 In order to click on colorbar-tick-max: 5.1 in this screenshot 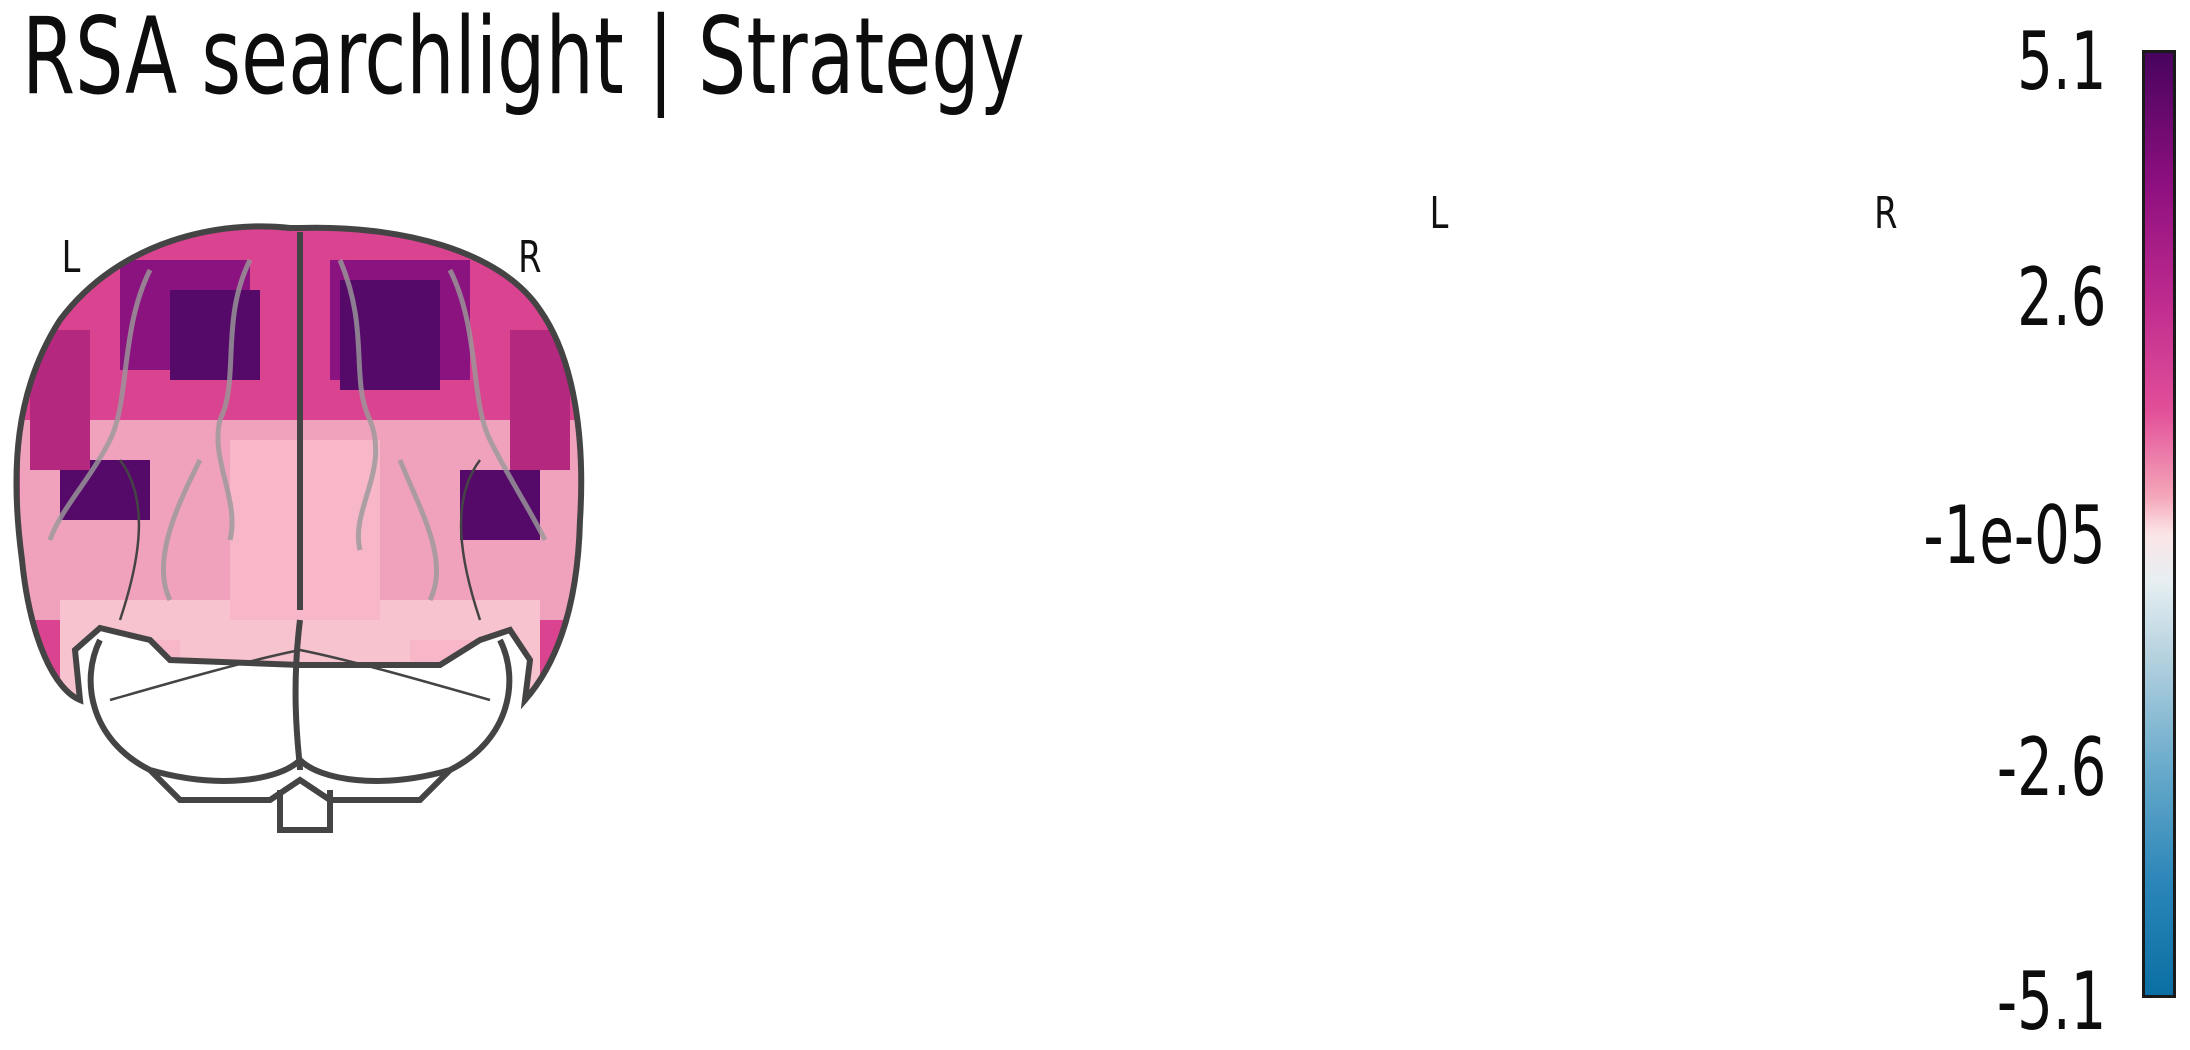, I will do `click(2061, 61)`.